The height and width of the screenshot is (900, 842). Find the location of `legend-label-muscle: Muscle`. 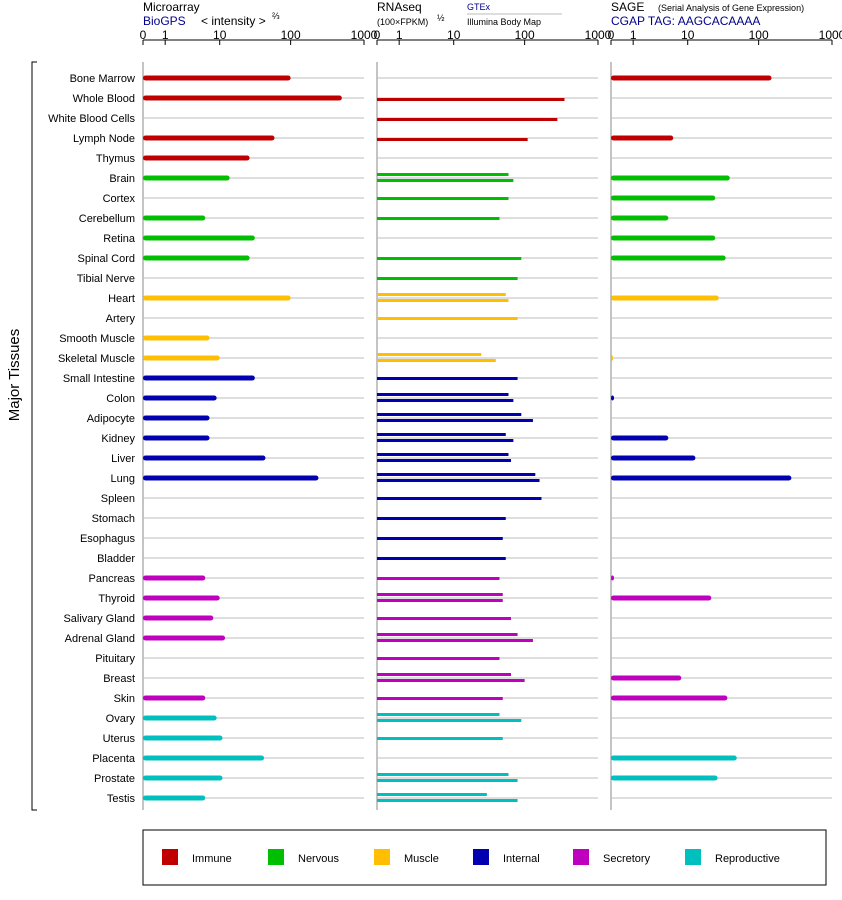

legend-label-muscle: Muscle is located at coordinates (421, 859).